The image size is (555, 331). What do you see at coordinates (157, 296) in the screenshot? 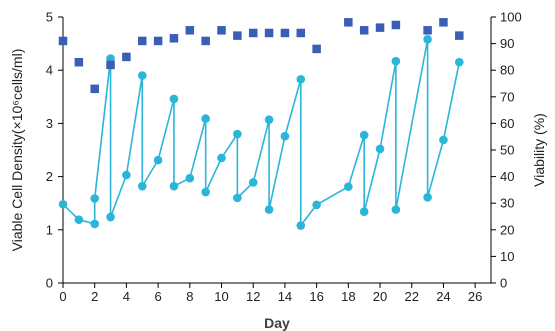
I see `x-tick-label: 6` at bounding box center [157, 296].